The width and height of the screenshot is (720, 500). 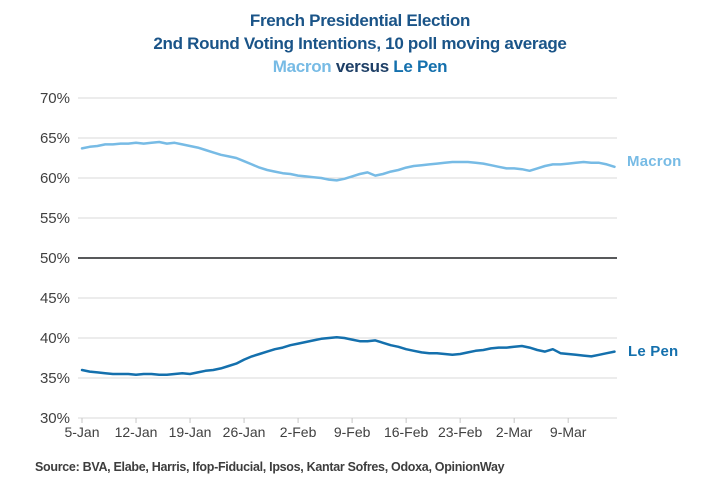 I want to click on title-lepen-word: Le Pen, so click(x=420, y=66).